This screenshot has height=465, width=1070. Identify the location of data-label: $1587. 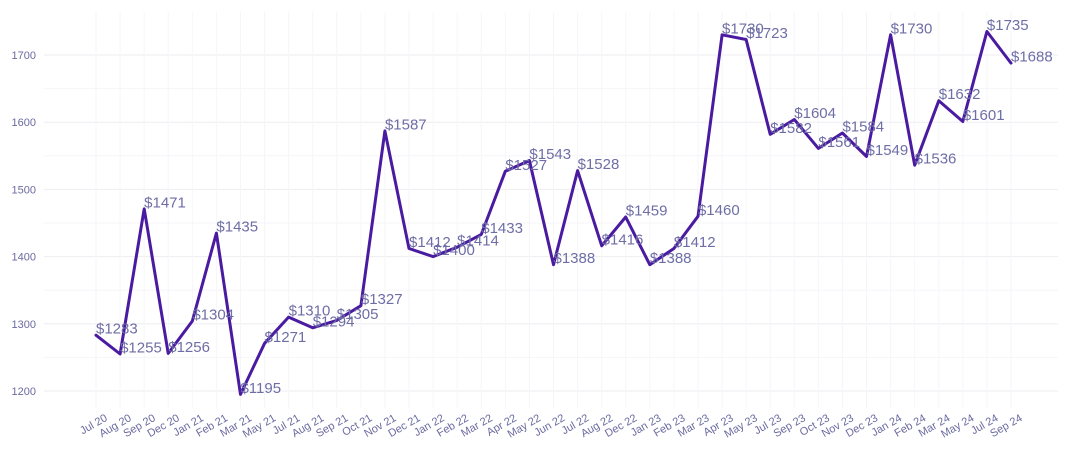
(406, 124).